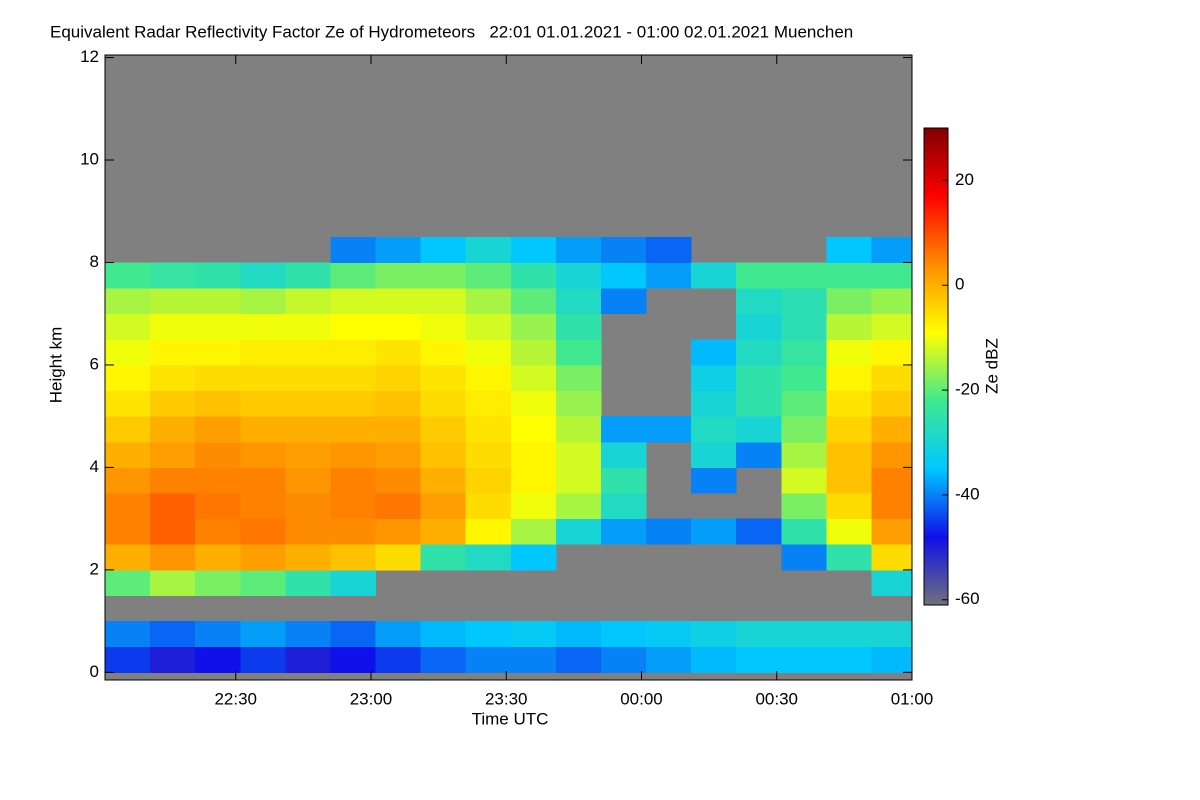  Describe the element at coordinates (94, 671) in the screenshot. I see `y-tick-label: 0` at that location.